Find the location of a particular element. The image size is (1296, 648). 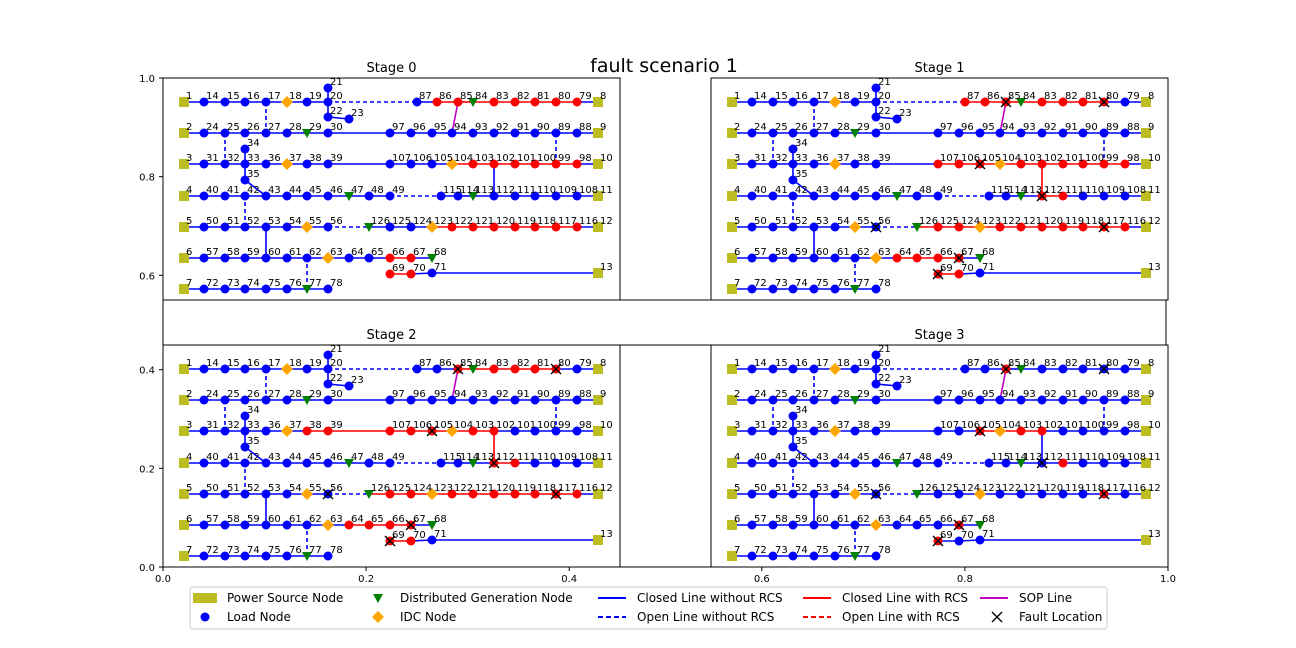

node-label-54: 54 is located at coordinates (295, 488).